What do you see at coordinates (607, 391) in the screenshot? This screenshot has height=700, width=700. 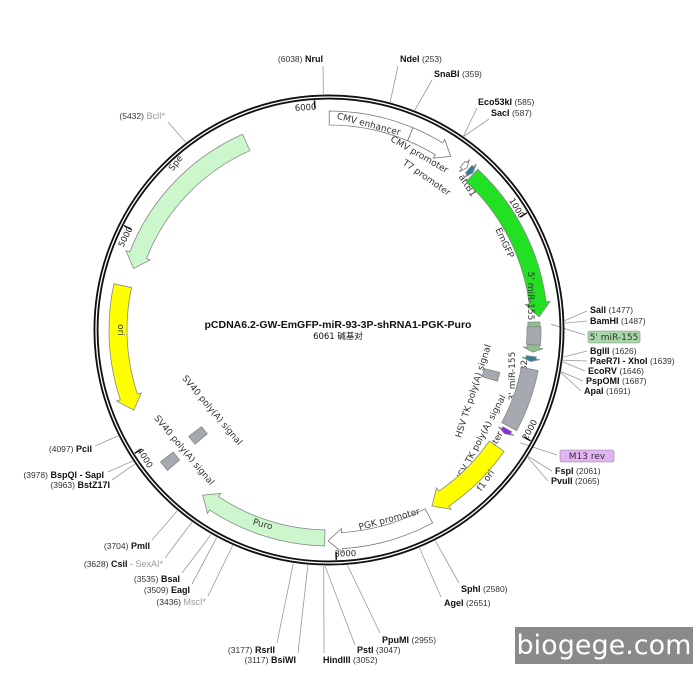 I see `site-apai: ApaI (1691)` at bounding box center [607, 391].